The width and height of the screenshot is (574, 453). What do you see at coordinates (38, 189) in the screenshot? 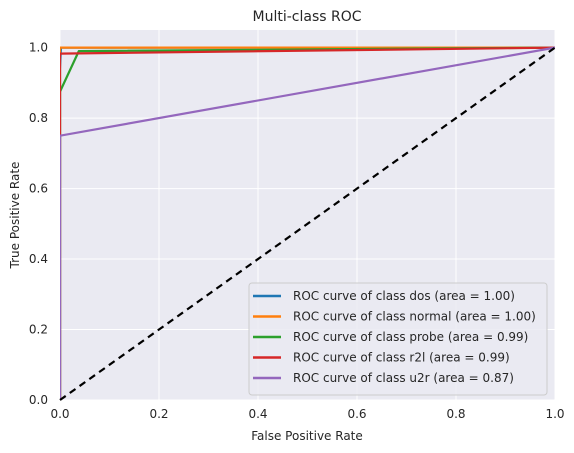
I see `y-tick-label: 0.6` at bounding box center [38, 189].